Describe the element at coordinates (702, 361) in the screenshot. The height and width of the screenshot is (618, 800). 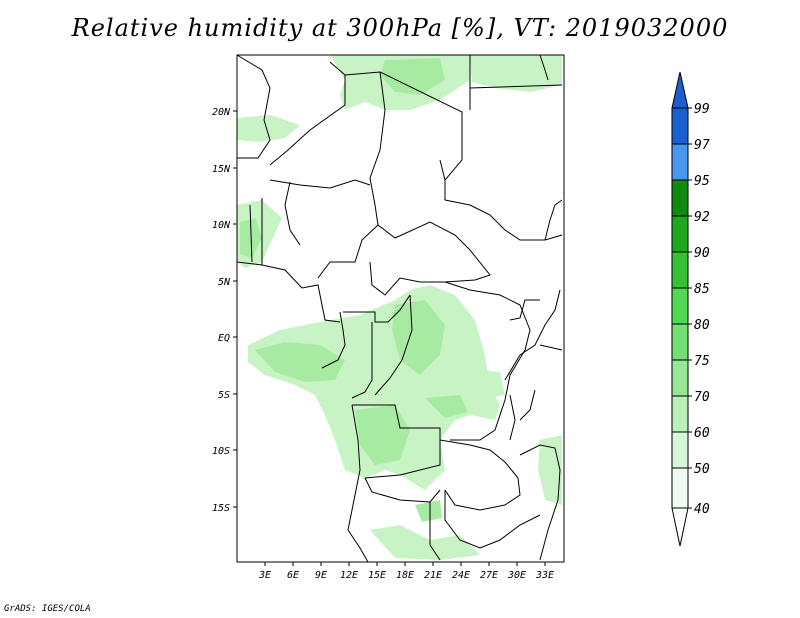
I see `colorbar-label: 75` at that location.